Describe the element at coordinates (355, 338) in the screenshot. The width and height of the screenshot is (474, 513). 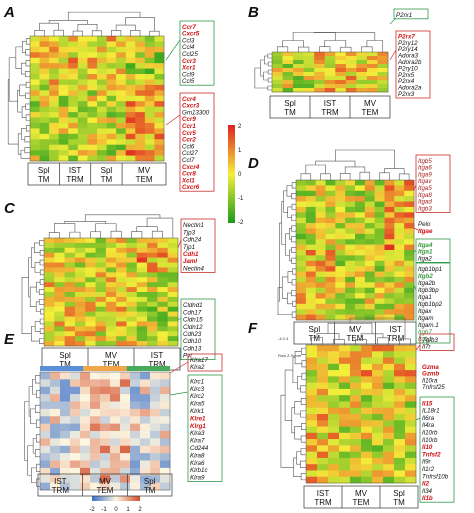
I see `group-label-line2: TEM` at that location.